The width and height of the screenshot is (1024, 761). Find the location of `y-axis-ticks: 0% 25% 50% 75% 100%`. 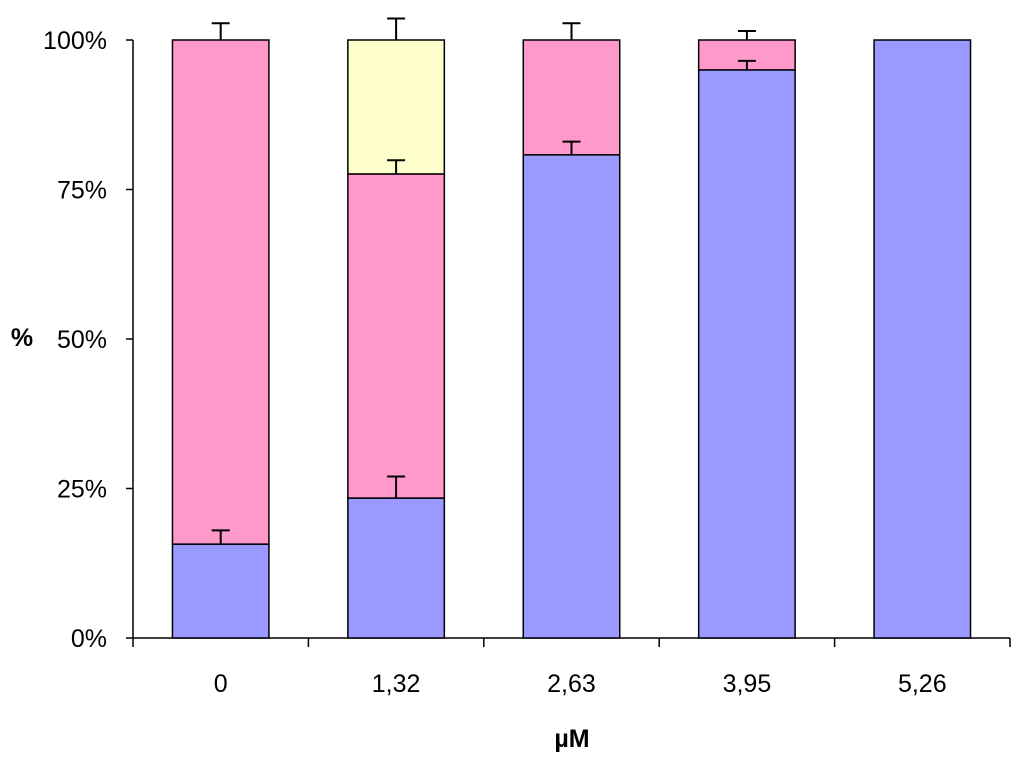

y-axis-ticks: 0% 25% 50% 75% 100% is located at coordinates (88, 340).